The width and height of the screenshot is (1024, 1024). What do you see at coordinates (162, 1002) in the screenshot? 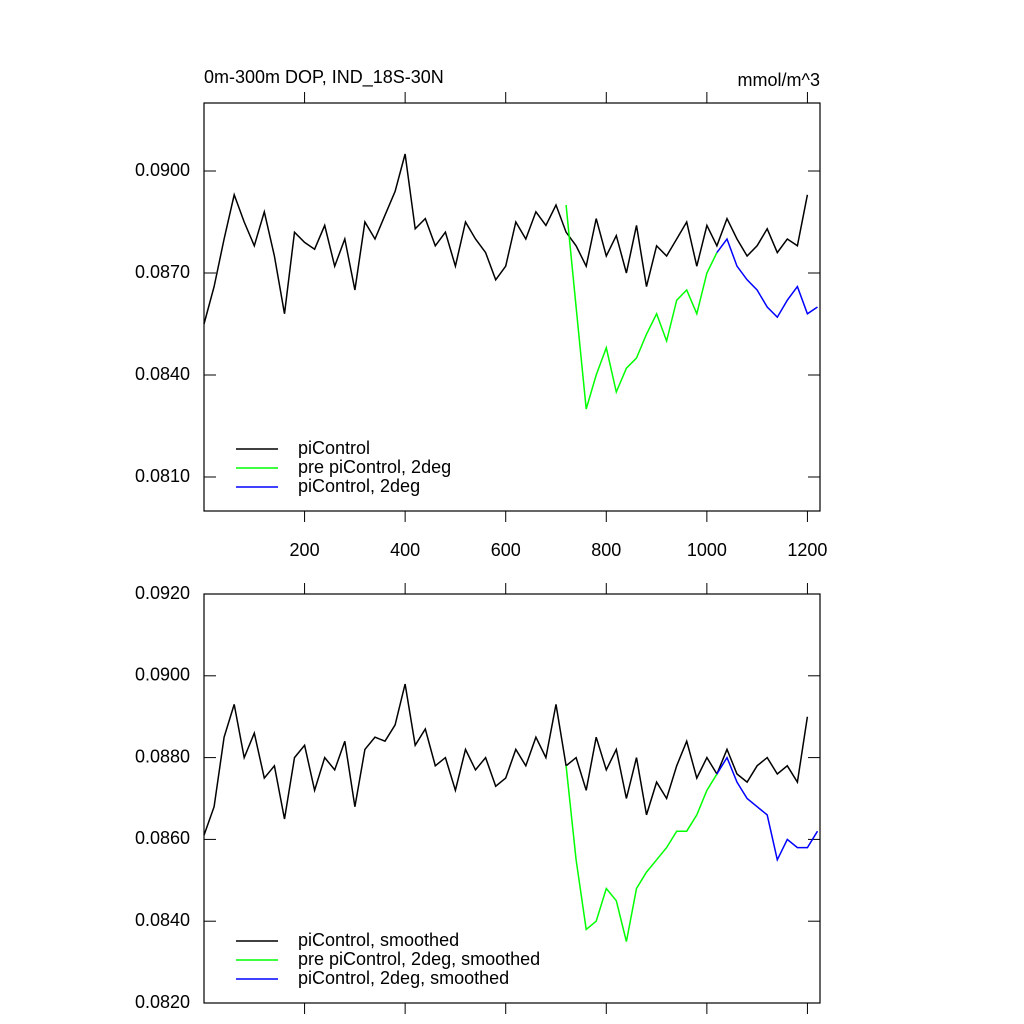
I see `y-tick-label: 0.0820` at bounding box center [162, 1002].